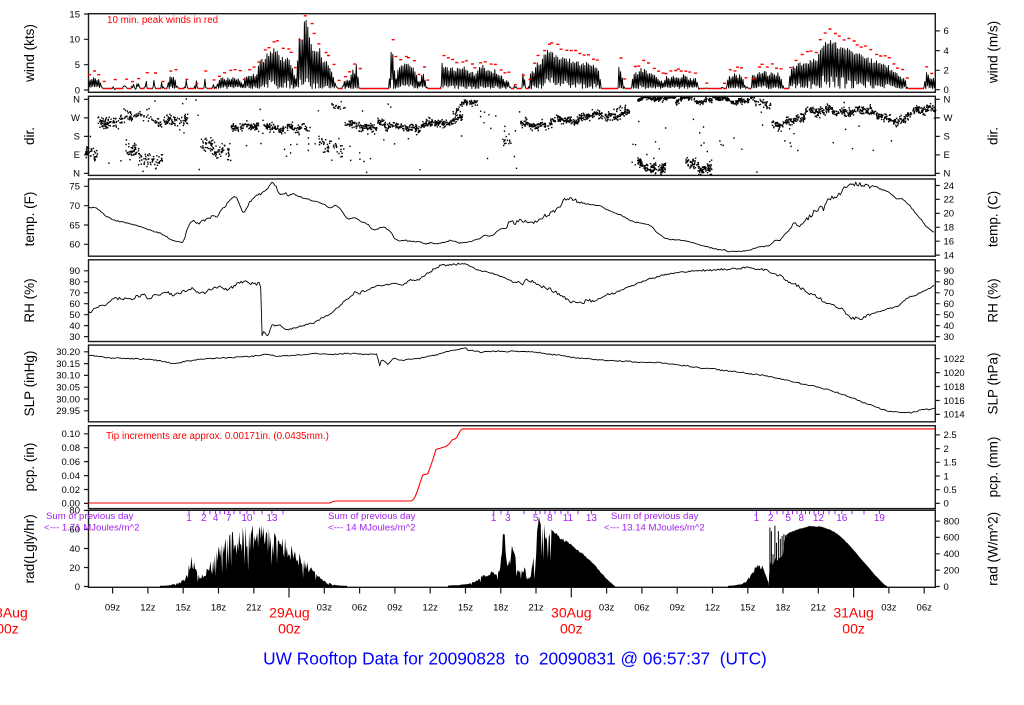 This screenshot has height=705, width=1024. I want to click on svg-text: 10 min. peak winds in red, so click(162, 20).